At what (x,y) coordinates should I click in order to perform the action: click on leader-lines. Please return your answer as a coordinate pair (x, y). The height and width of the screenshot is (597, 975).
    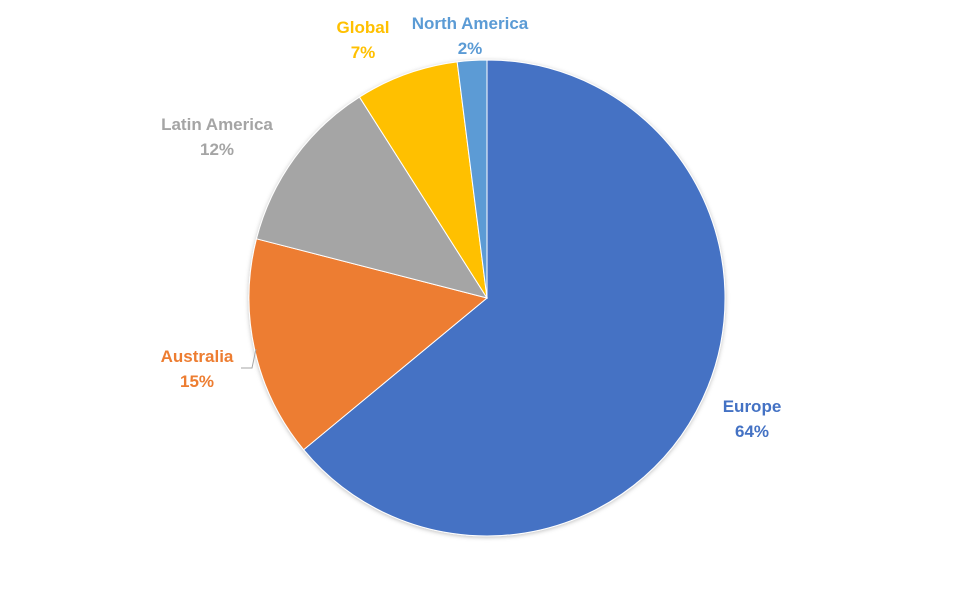
    Looking at the image, I should click on (249, 358).